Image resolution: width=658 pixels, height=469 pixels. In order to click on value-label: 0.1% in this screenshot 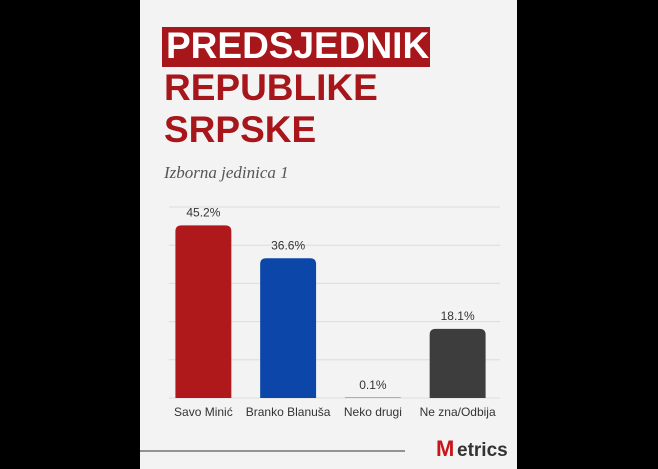, I will do `click(373, 385)`.